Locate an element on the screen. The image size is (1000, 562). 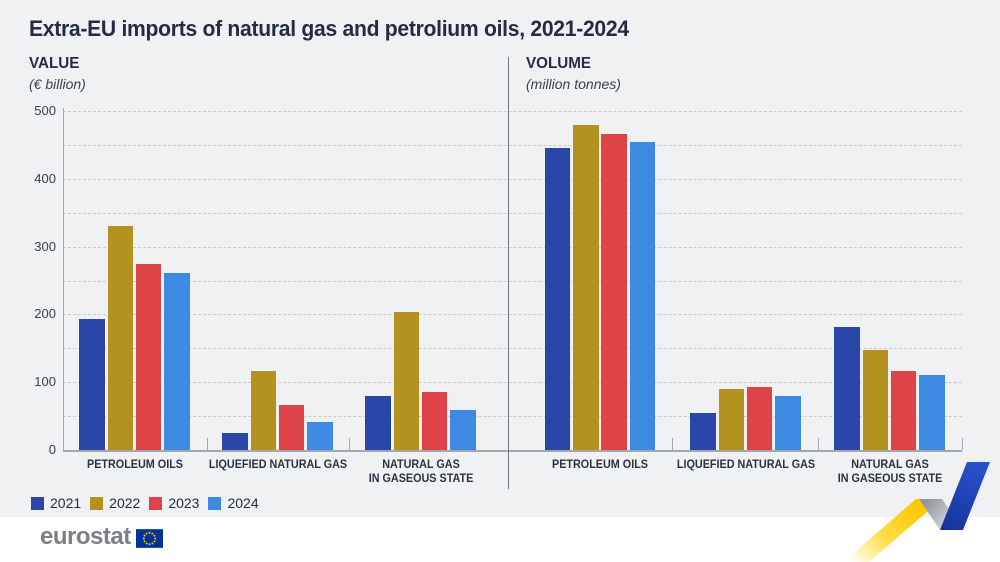
eu-flag-icon is located at coordinates (149, 538).